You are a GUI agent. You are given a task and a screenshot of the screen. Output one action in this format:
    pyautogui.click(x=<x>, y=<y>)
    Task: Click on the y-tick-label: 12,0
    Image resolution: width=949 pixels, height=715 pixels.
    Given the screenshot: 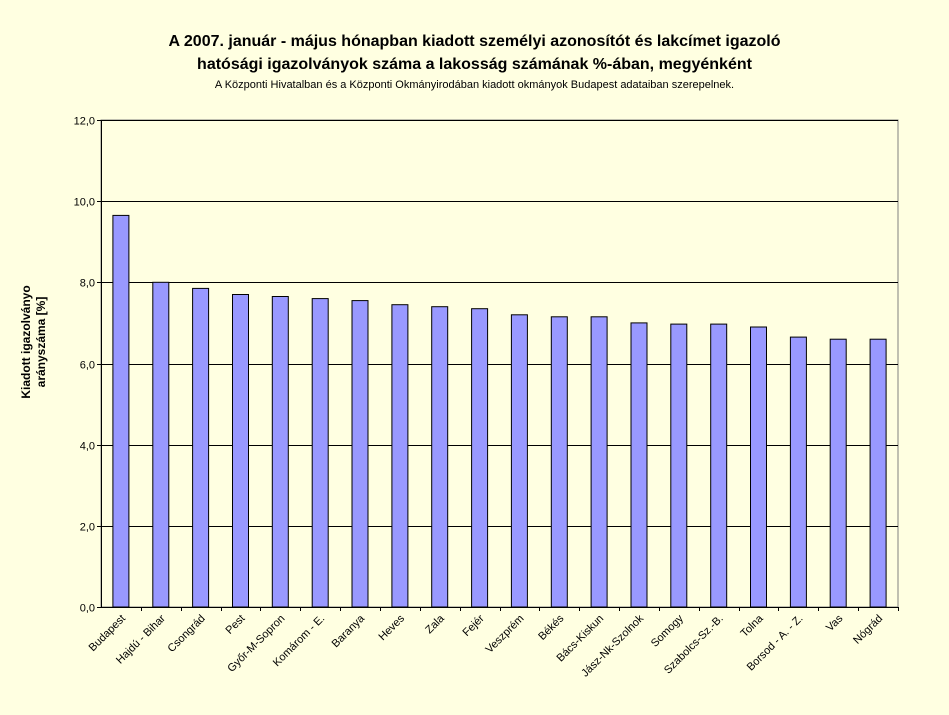 What is the action you would take?
    pyautogui.click(x=84, y=122)
    